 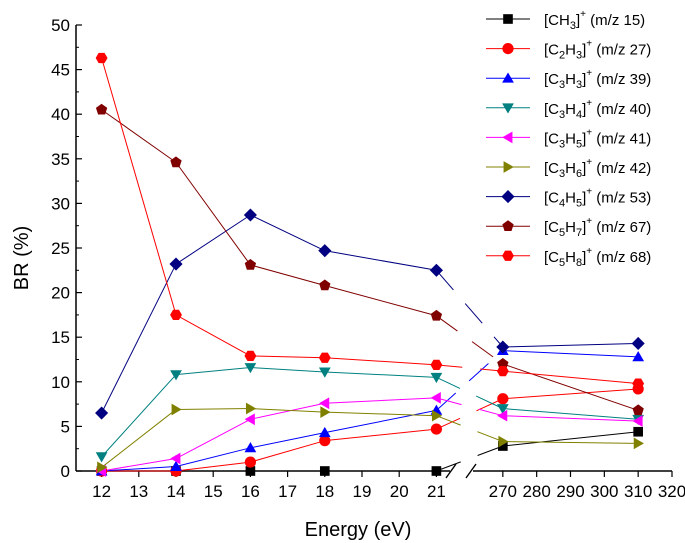 What do you see at coordinates (536, 491) in the screenshot?
I see `x-tick-label: 280` at bounding box center [536, 491].